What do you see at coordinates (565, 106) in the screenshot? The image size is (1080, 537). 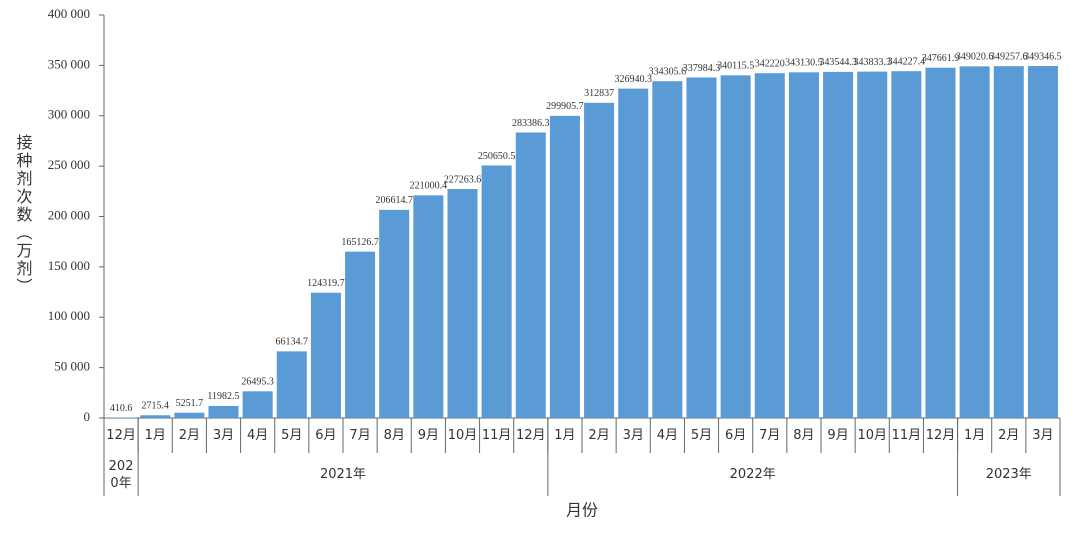 I see `value-label: 299905.7` at bounding box center [565, 106].